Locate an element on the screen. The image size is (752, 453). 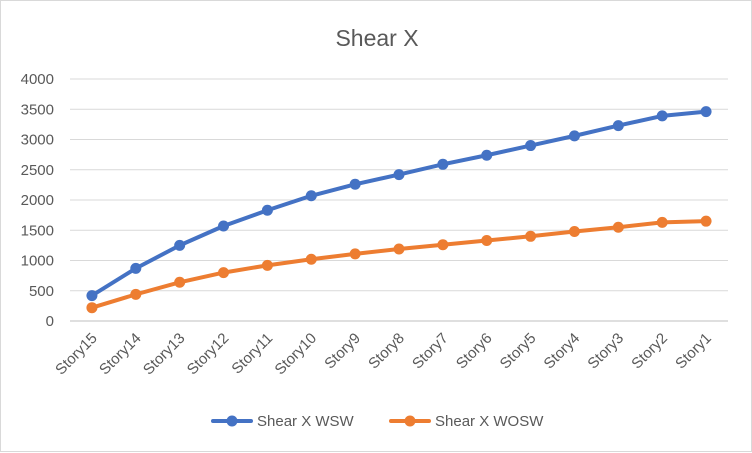
y-axis-ticks: 0 500 1000 1500 2000 2500 3000 3500 4000 is located at coordinates (37, 200).